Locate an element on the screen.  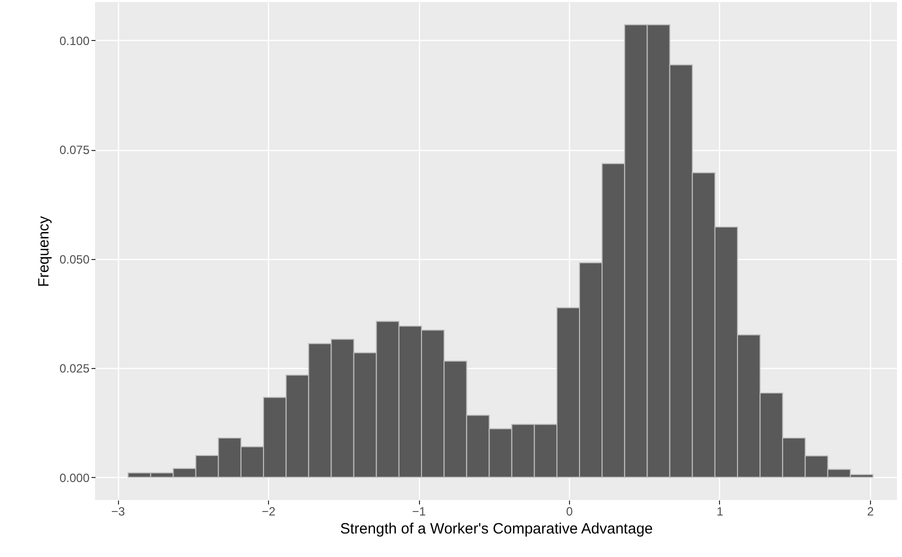
y-tick-label: 0.050 is located at coordinates (74, 259).